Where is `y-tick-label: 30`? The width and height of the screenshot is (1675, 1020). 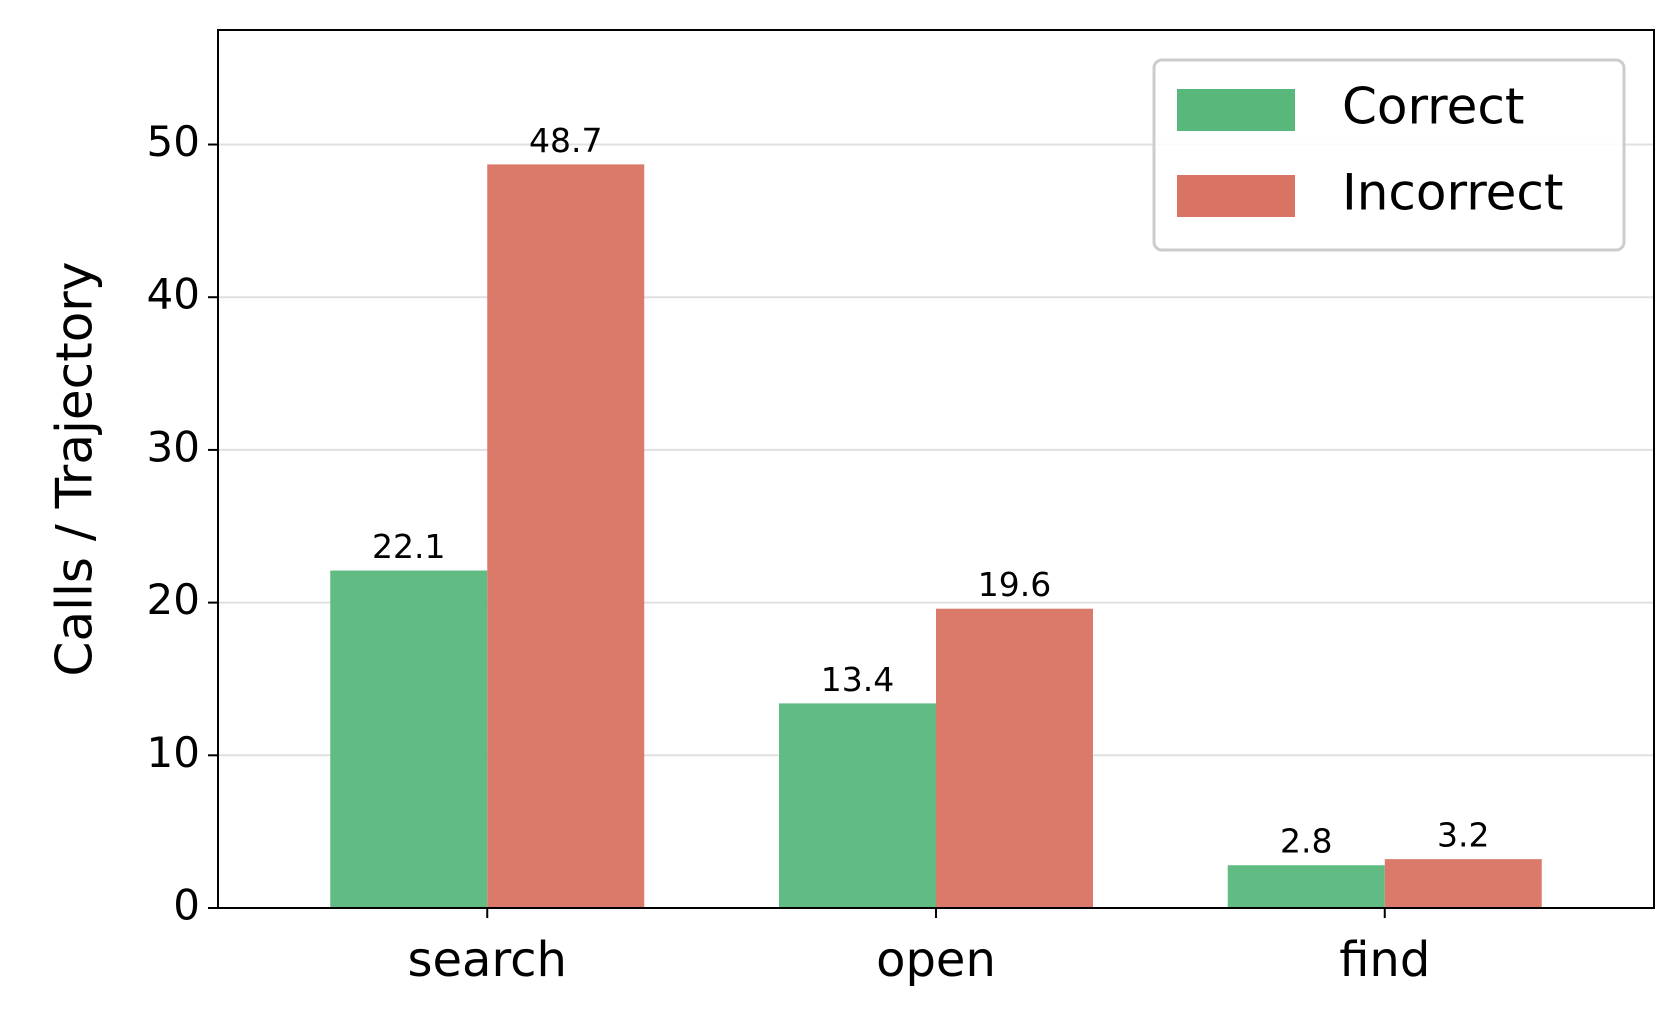
y-tick-label: 30 is located at coordinates (173, 446).